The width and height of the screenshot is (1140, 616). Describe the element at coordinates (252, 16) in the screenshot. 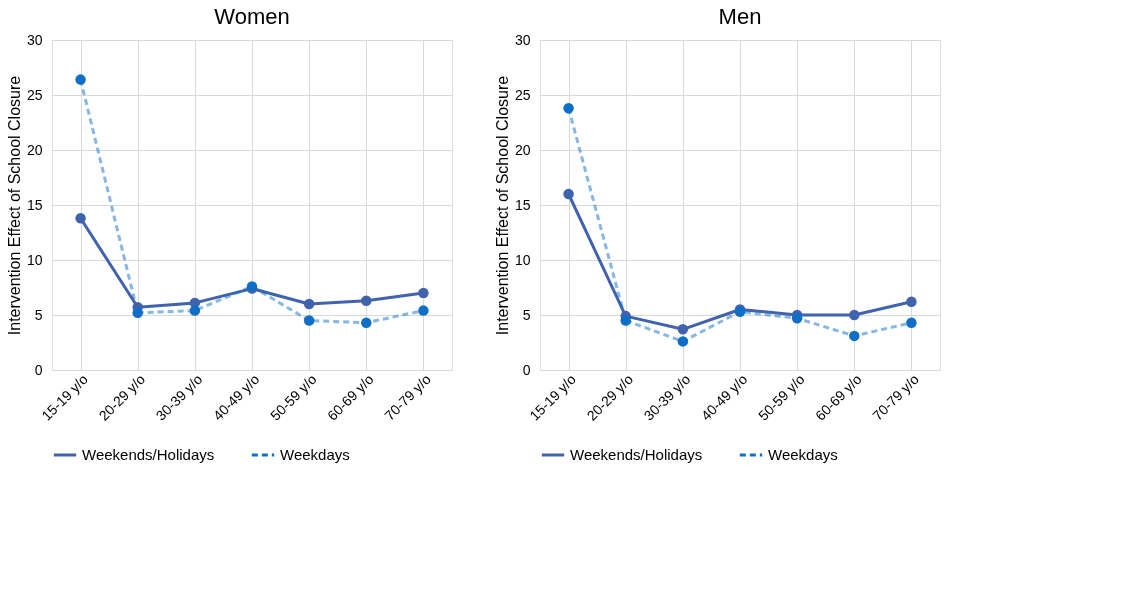

I see `chart-title: Women` at that location.